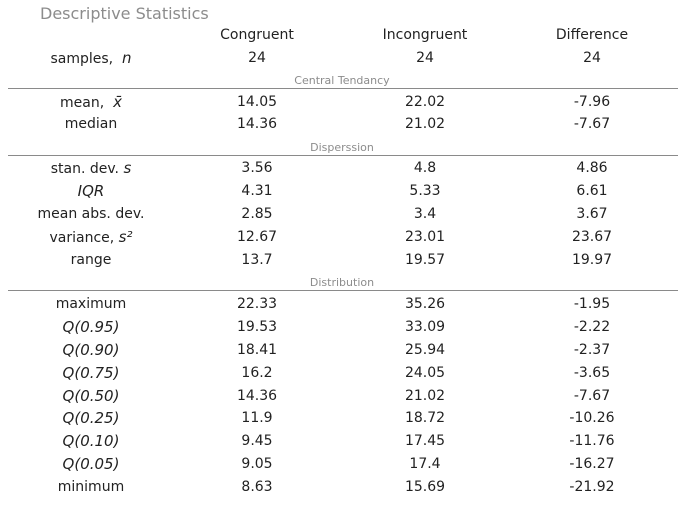 Image resolution: width=684 pixels, height=506 pixels. I want to click on cell-incongruent: 5.33, so click(425, 191).